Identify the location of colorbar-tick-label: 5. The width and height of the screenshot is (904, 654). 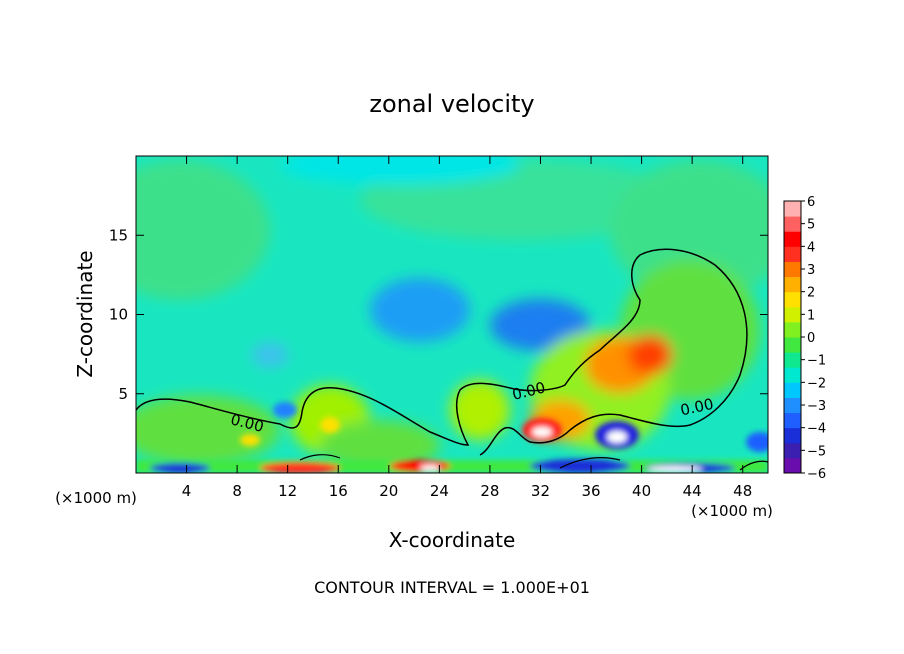
(811, 225).